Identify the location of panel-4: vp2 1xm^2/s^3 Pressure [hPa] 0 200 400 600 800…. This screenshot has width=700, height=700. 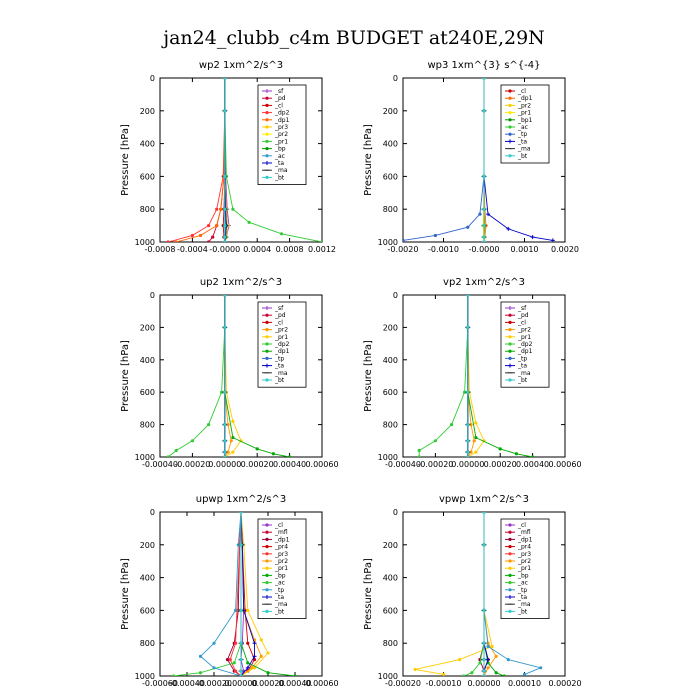
(472, 373).